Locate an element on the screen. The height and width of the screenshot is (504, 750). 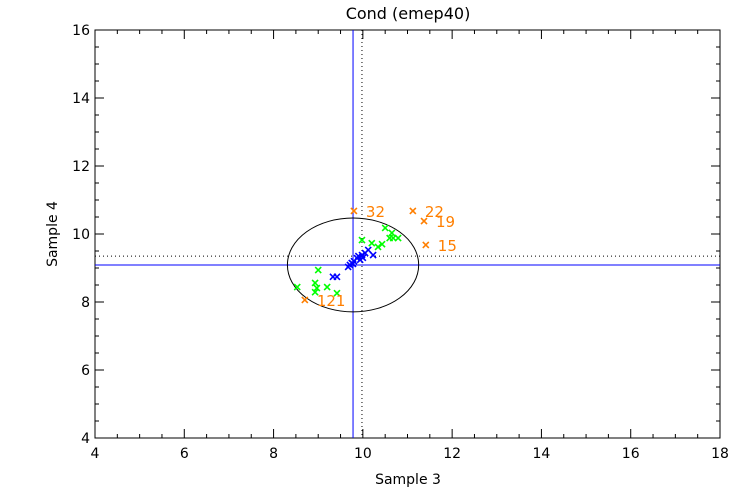
y-tick-label: 6 is located at coordinates (85, 371).